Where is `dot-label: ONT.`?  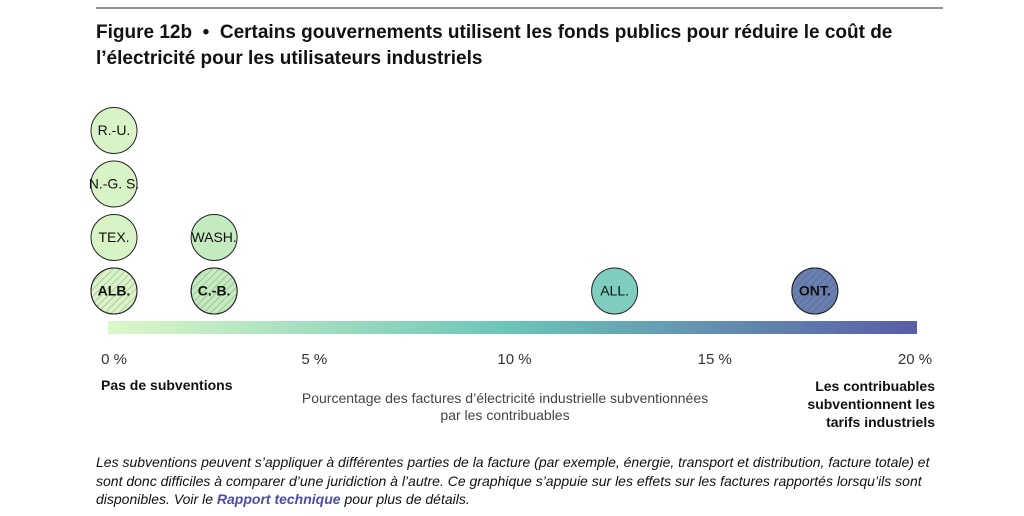 dot-label: ONT. is located at coordinates (815, 291).